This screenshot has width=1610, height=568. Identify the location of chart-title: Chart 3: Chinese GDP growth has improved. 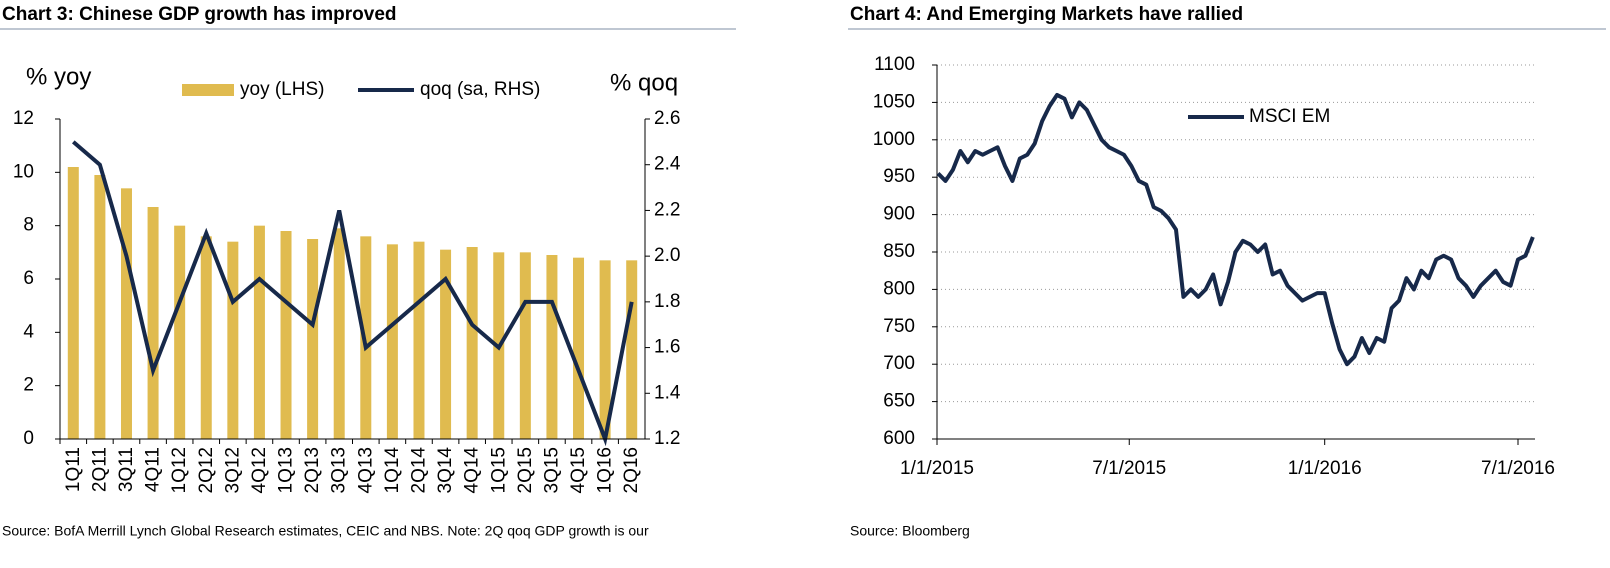
(199, 14).